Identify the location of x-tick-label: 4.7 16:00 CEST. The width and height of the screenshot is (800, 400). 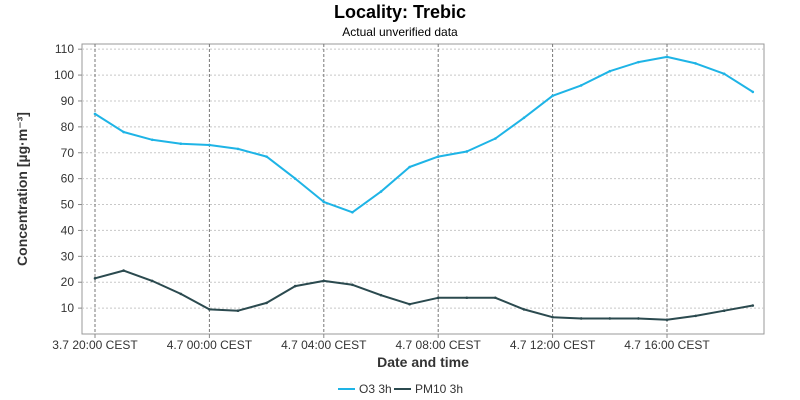
(667, 345).